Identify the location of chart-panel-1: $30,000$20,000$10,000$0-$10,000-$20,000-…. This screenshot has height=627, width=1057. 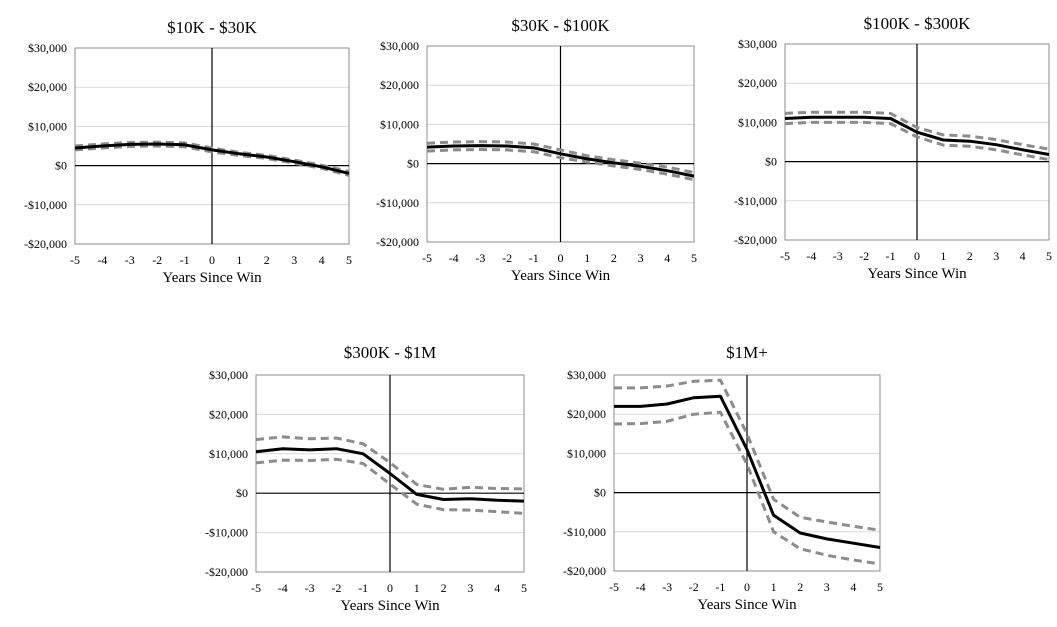
(188, 152).